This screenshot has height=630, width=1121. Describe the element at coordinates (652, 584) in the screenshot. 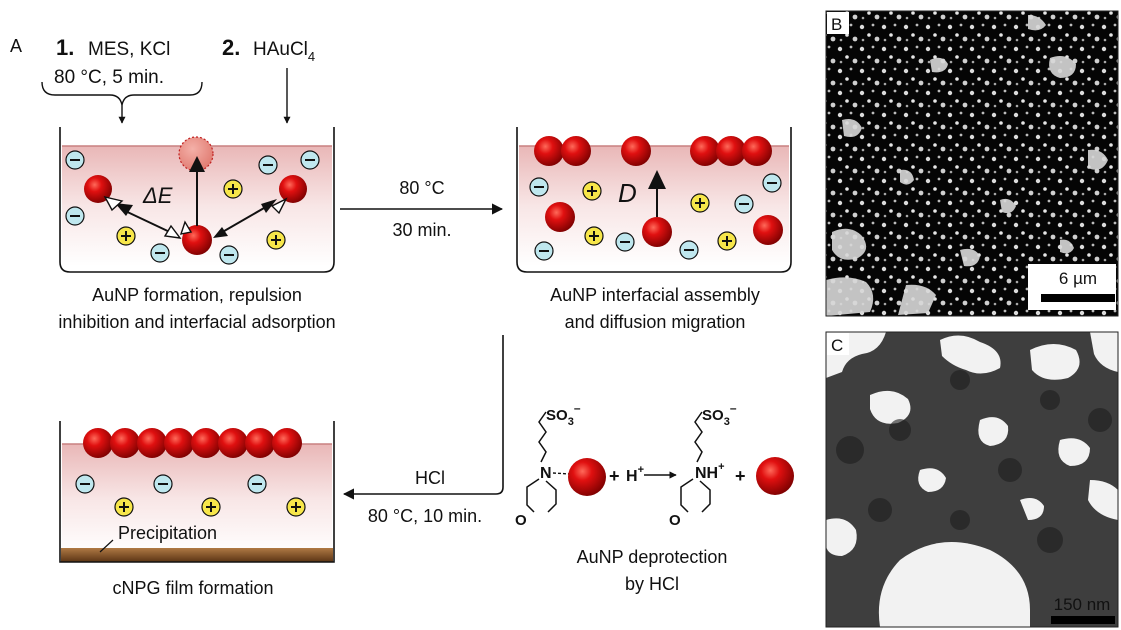

I see `deprotection-caption-line2: by HCl` at that location.